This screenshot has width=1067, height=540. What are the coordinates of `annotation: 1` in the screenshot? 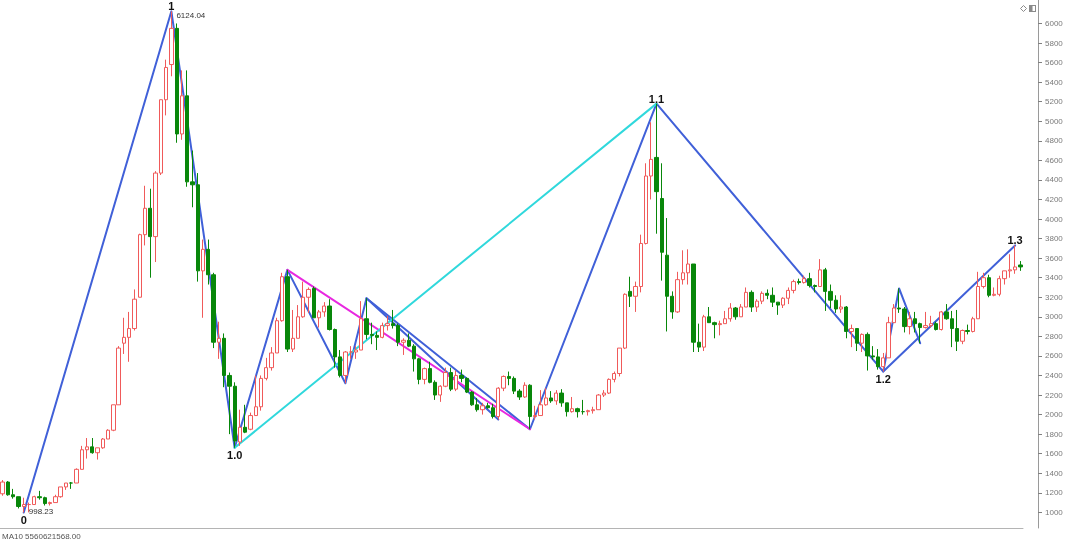 It's located at (171, 6).